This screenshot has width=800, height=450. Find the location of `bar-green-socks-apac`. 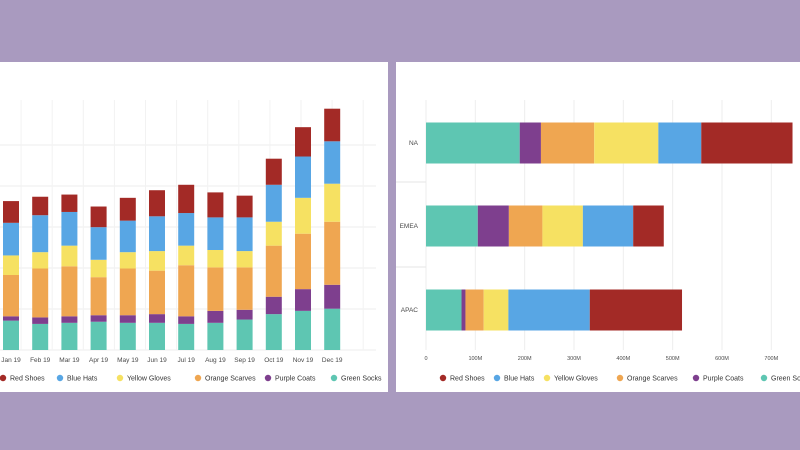

bar-green-socks-apac is located at coordinates (444, 310).